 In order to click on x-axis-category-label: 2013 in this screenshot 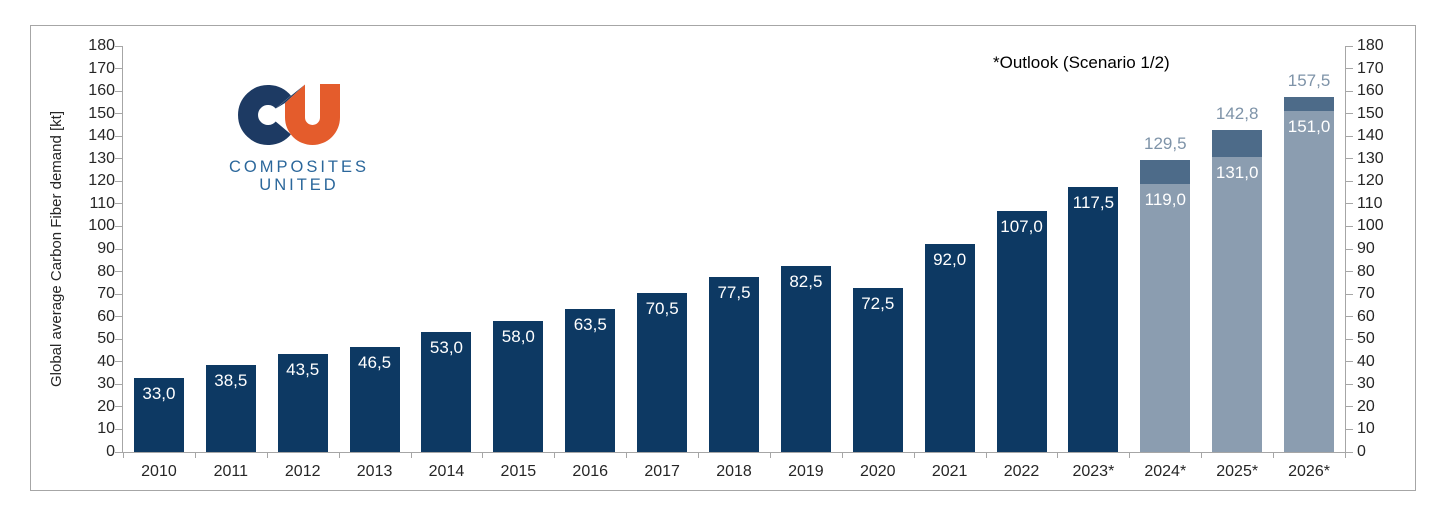, I will do `click(374, 471)`.